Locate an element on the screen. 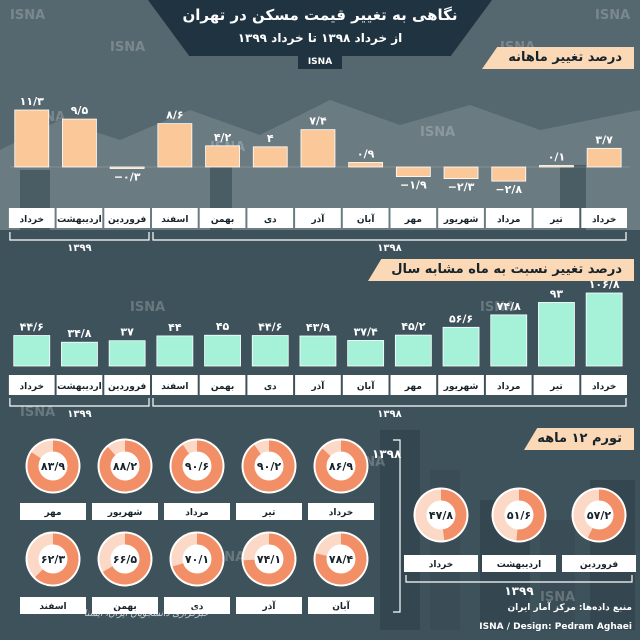  inflation-1399-ring-label: ۵۱/۶ is located at coordinates (519, 515).